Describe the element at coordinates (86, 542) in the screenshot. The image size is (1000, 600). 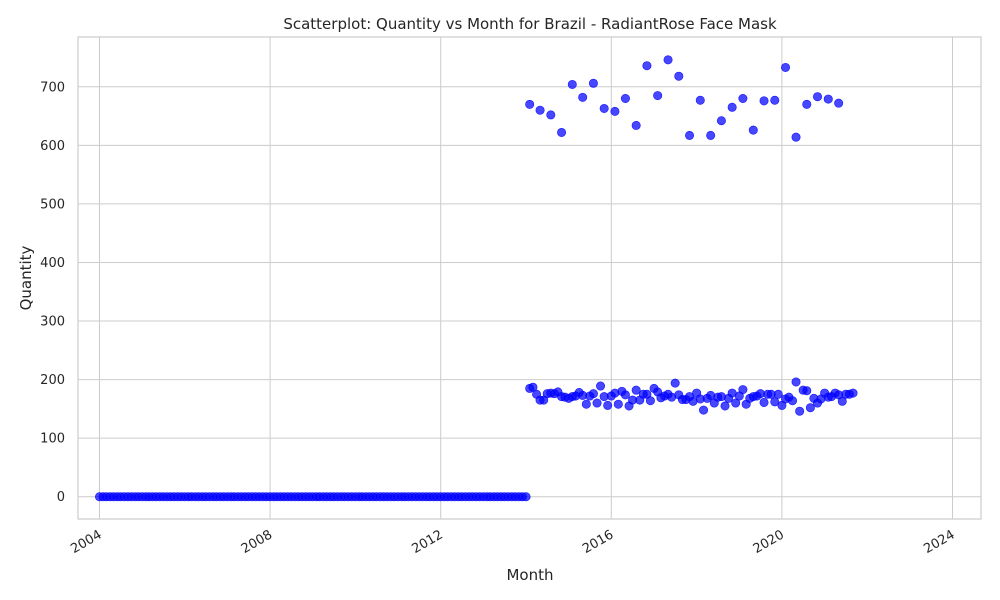
I see `x-tick-label: 2004` at that location.